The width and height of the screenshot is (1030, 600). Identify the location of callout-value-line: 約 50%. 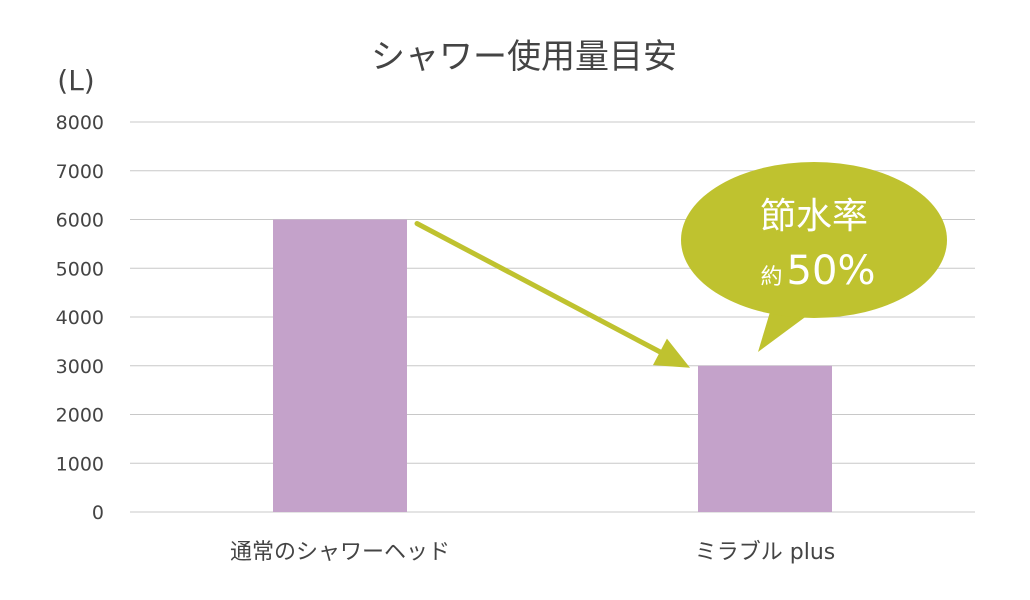
(818, 271).